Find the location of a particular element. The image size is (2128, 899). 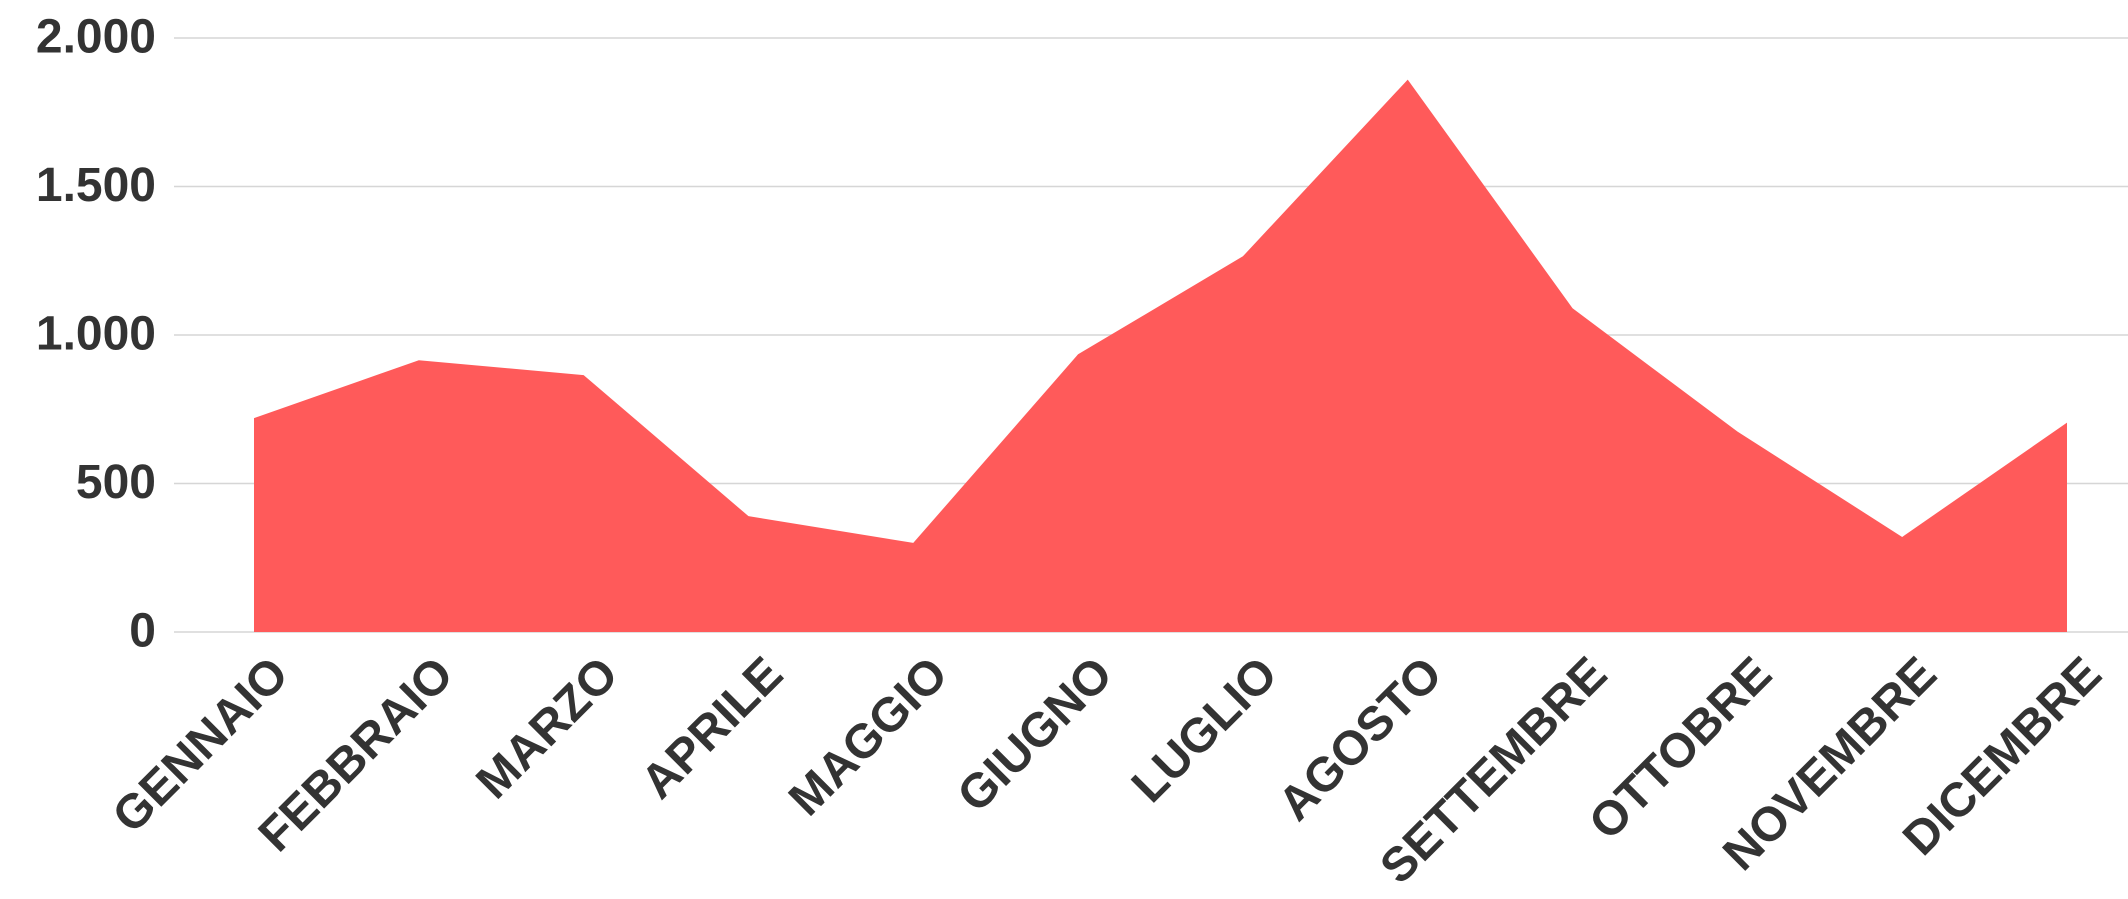

x-tick-label: MARZO is located at coordinates (547, 728).